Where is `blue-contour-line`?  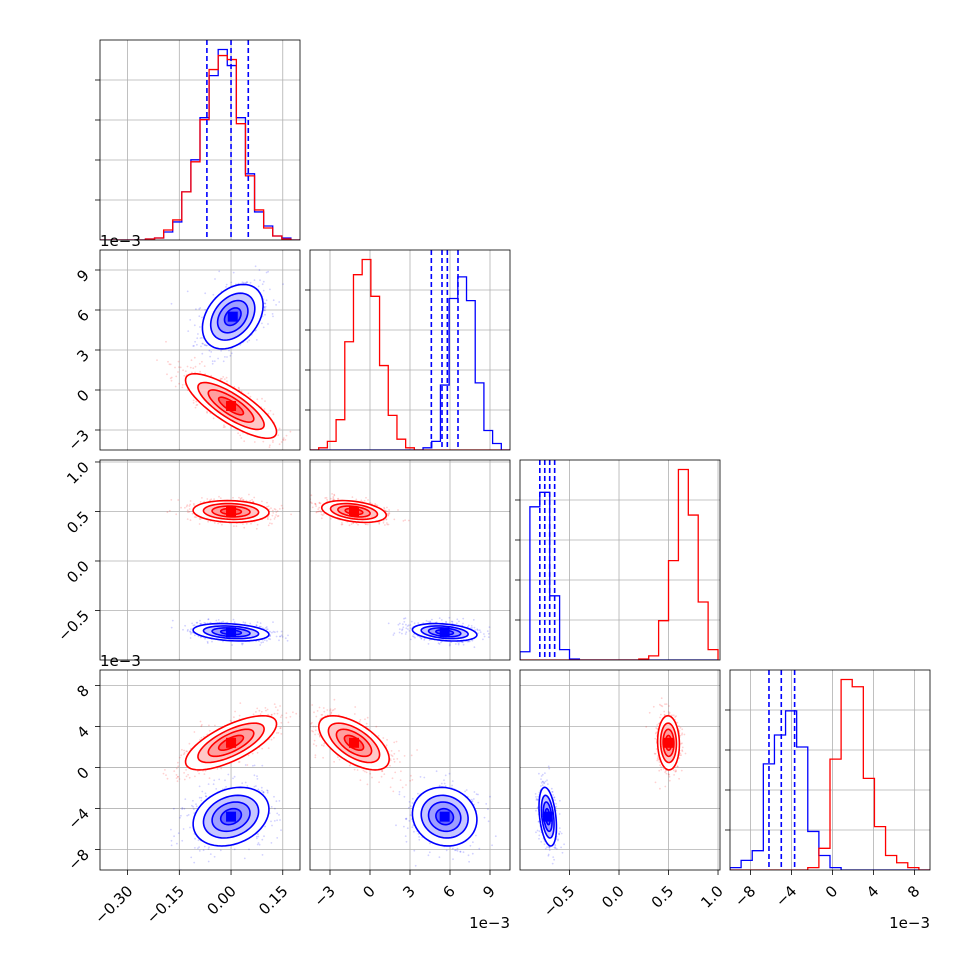
blue-contour-line is located at coordinates (232, 317).